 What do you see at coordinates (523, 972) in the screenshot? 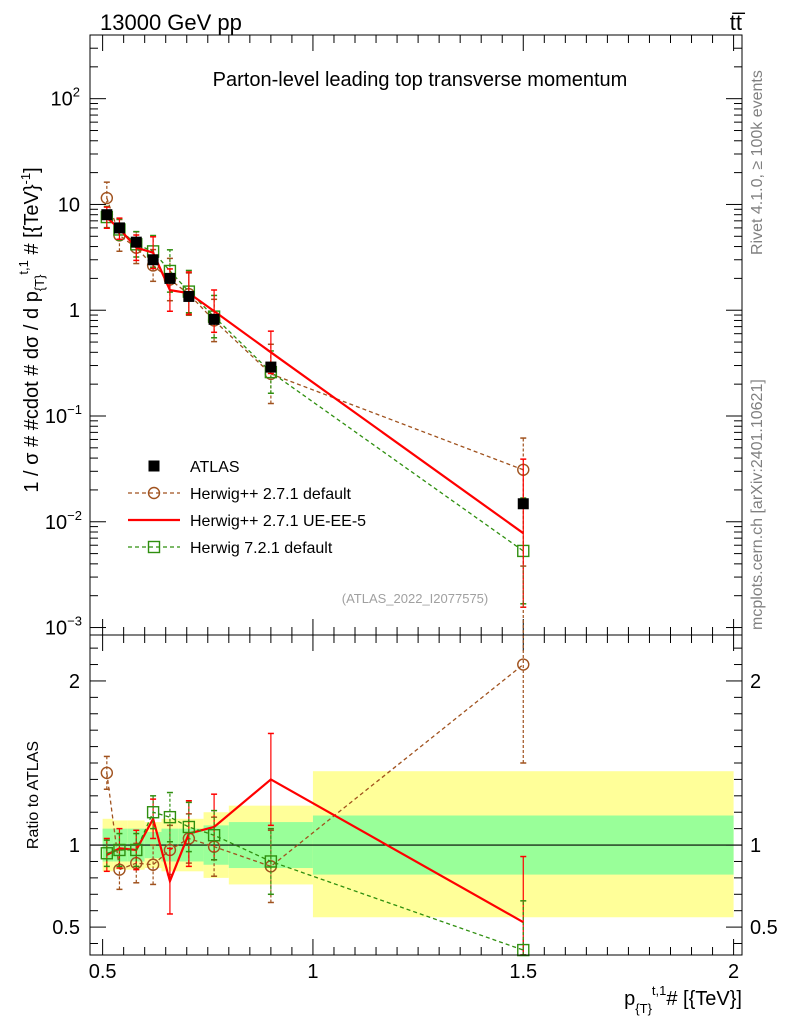
I see `x-tick-label: 1.5` at bounding box center [523, 972].